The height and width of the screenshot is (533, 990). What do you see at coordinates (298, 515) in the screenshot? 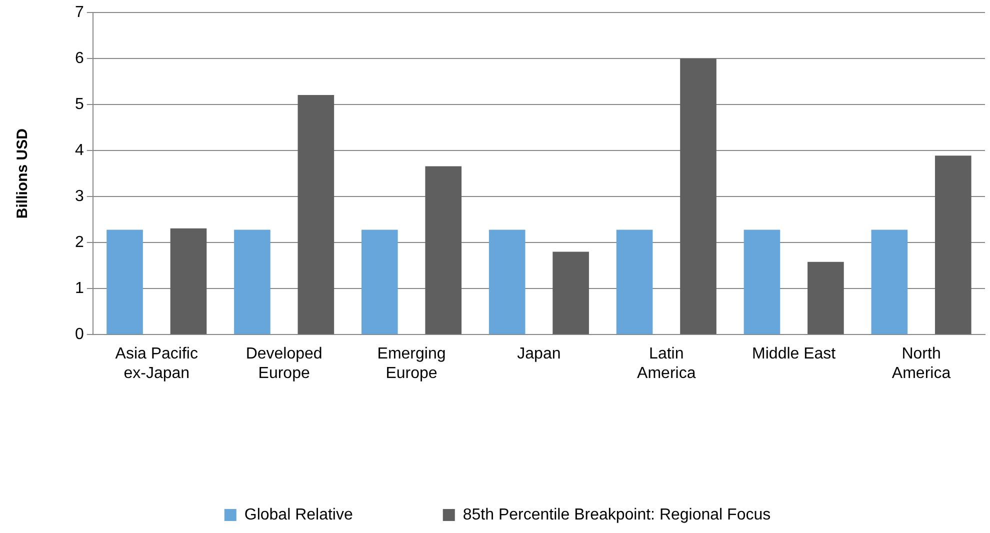
I see `legend-label: Global Relative` at bounding box center [298, 515].